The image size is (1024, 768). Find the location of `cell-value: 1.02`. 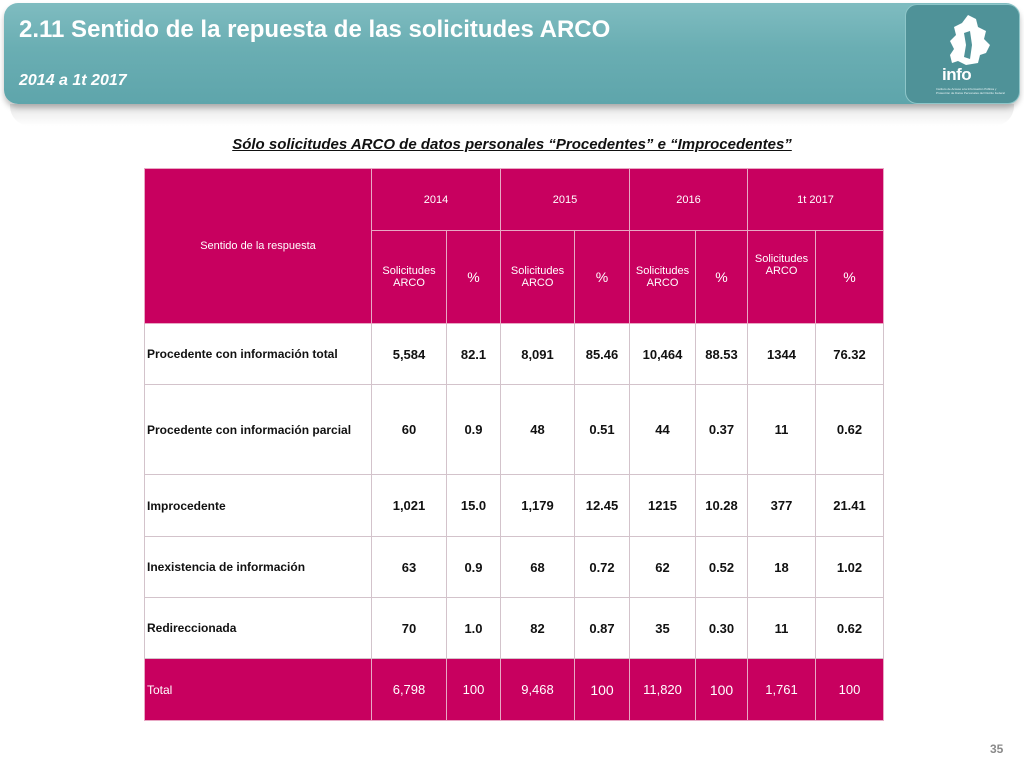

cell-value: 1.02 is located at coordinates (849, 567).